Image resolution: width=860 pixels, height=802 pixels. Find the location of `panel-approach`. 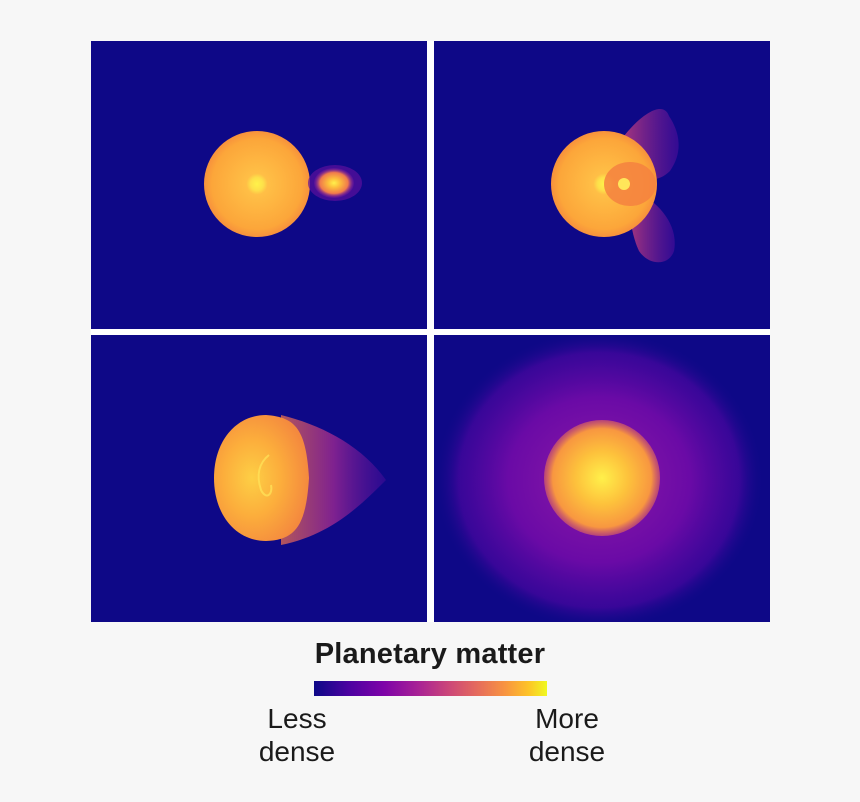

panel-approach is located at coordinates (259, 185).